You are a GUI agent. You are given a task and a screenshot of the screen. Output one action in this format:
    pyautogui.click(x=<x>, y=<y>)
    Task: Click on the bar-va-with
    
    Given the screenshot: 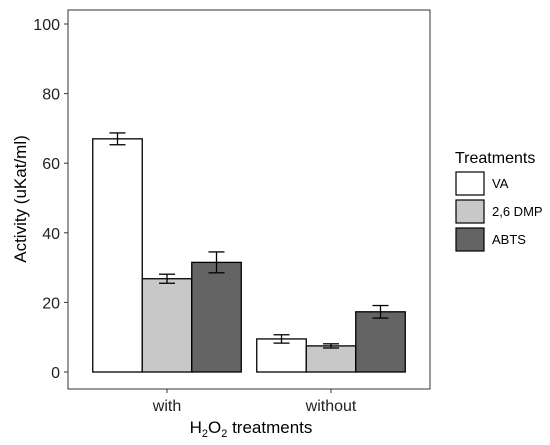 What is the action you would take?
    pyautogui.click(x=117, y=255)
    